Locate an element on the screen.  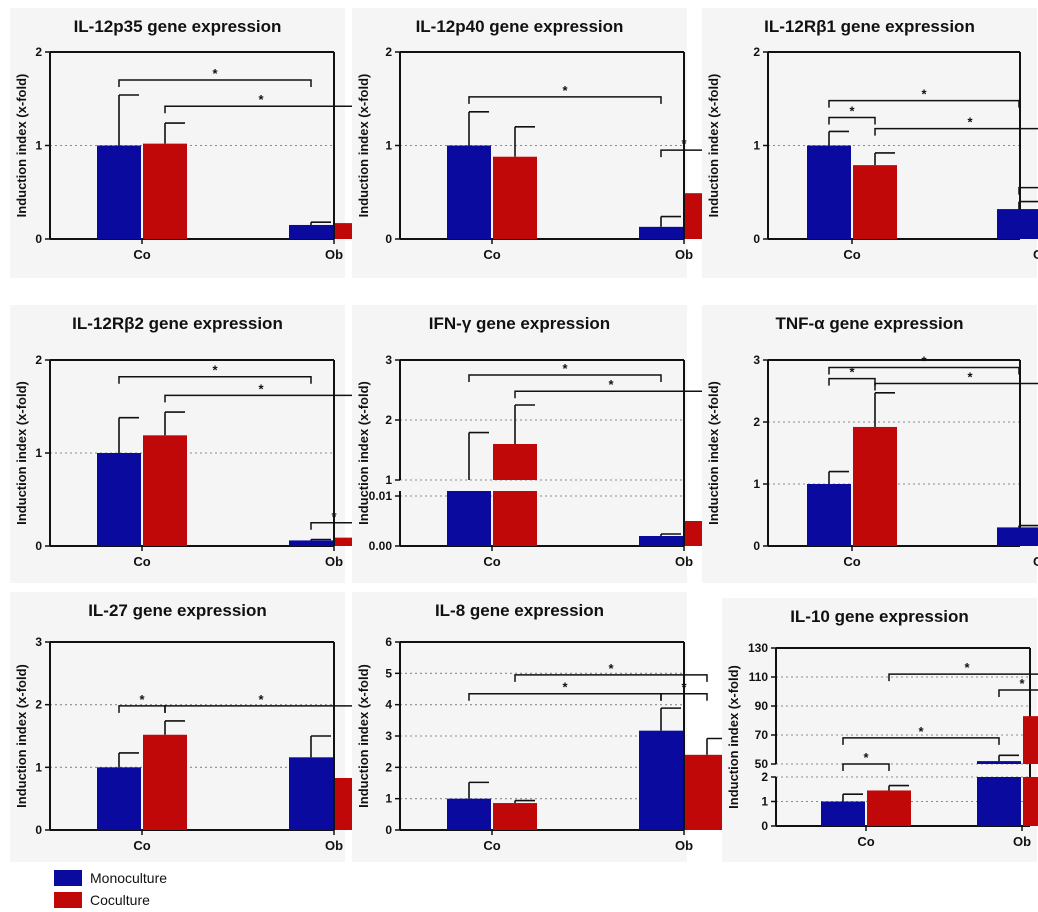
y-tick-label: 70 is located at coordinates (762, 735).